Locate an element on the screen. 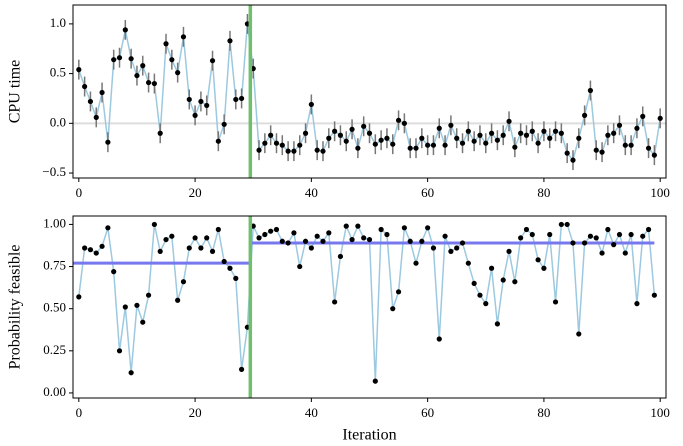  y-axis-label: CPU time is located at coordinates (15, 92).